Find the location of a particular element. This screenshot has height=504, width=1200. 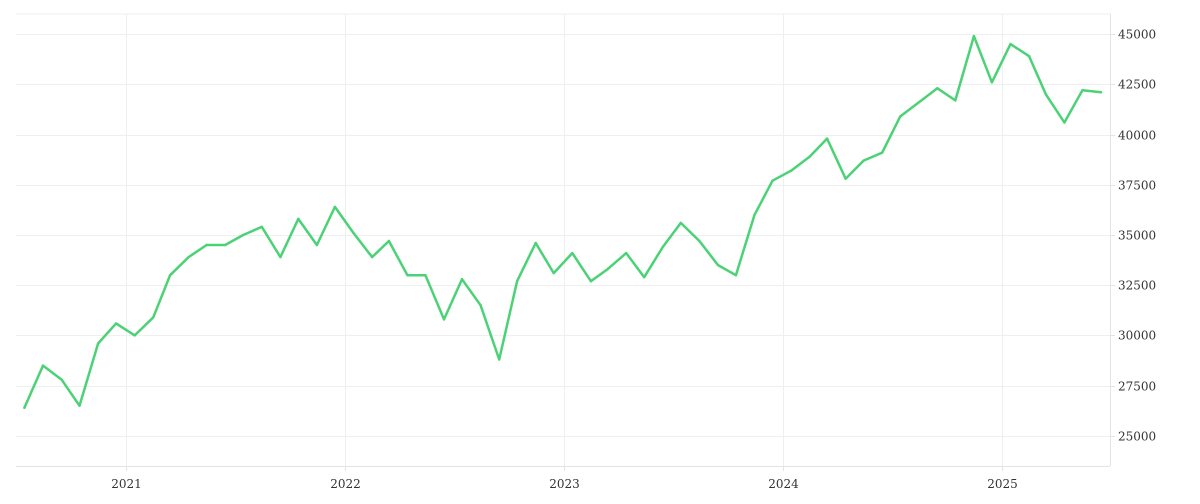

y-tick-label: 30000 is located at coordinates (1137, 336).